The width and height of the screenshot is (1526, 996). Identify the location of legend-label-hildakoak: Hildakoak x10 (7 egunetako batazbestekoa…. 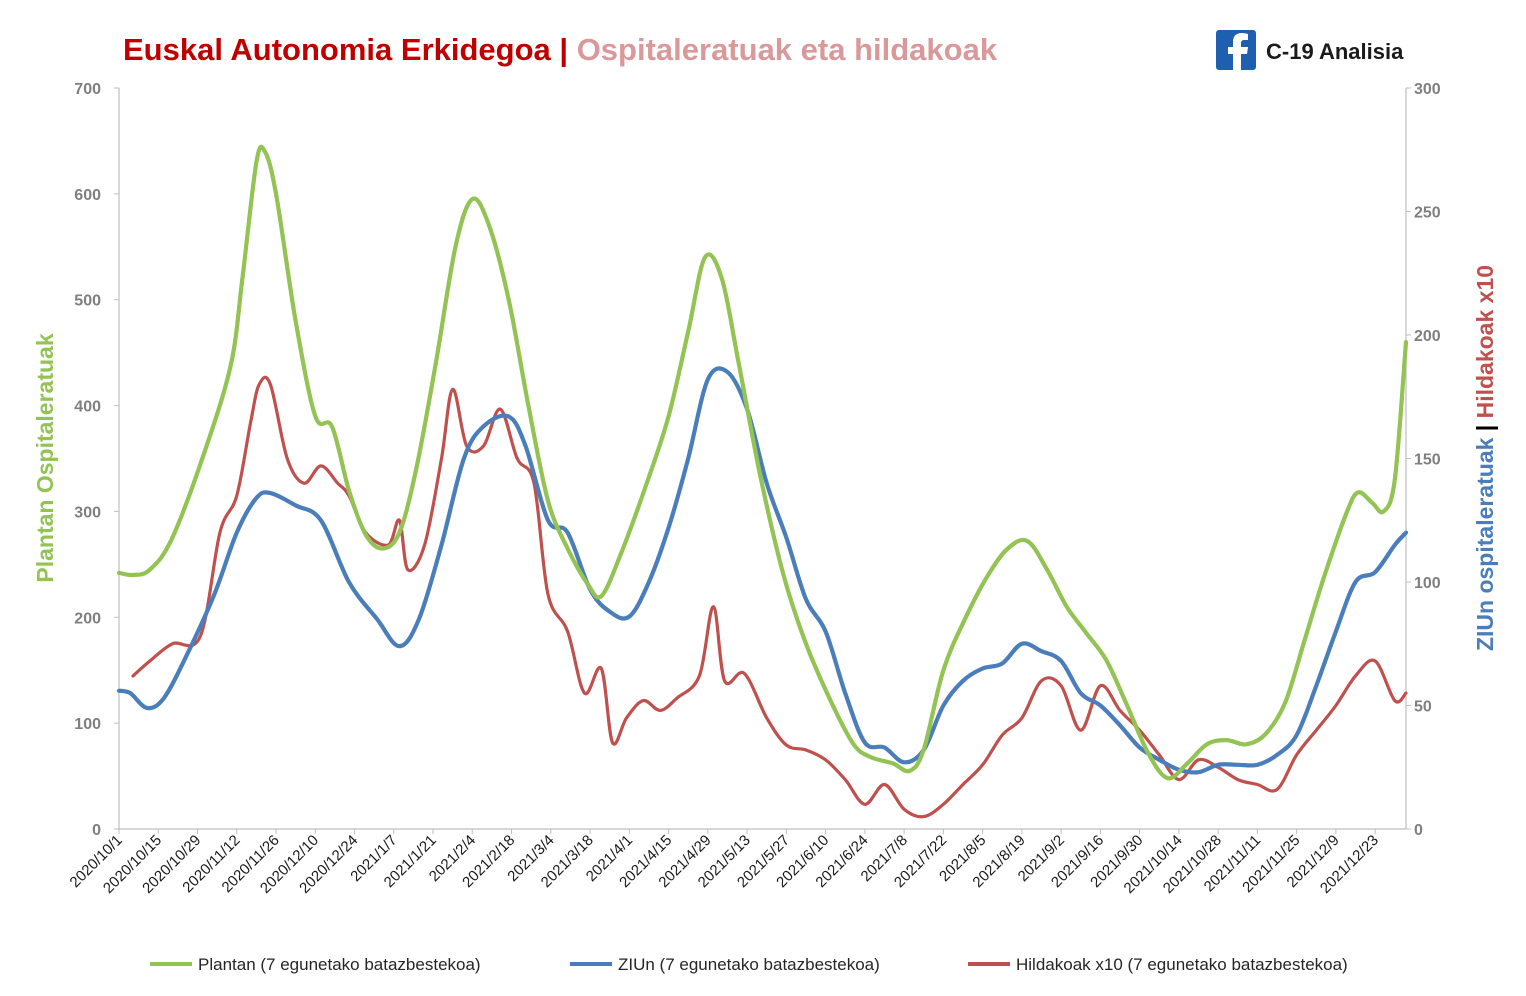
(1182, 964).